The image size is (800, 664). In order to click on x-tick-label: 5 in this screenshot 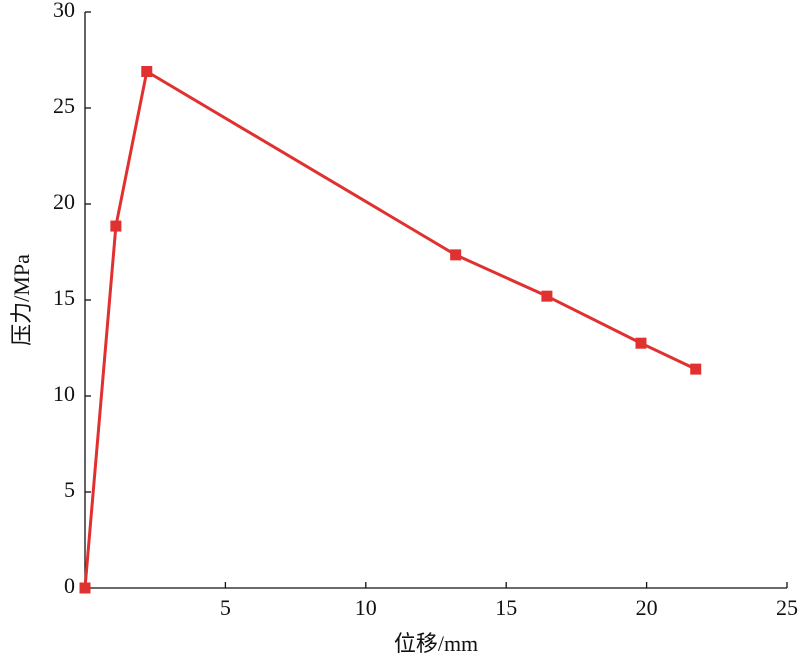, I will do `click(225, 607)`.